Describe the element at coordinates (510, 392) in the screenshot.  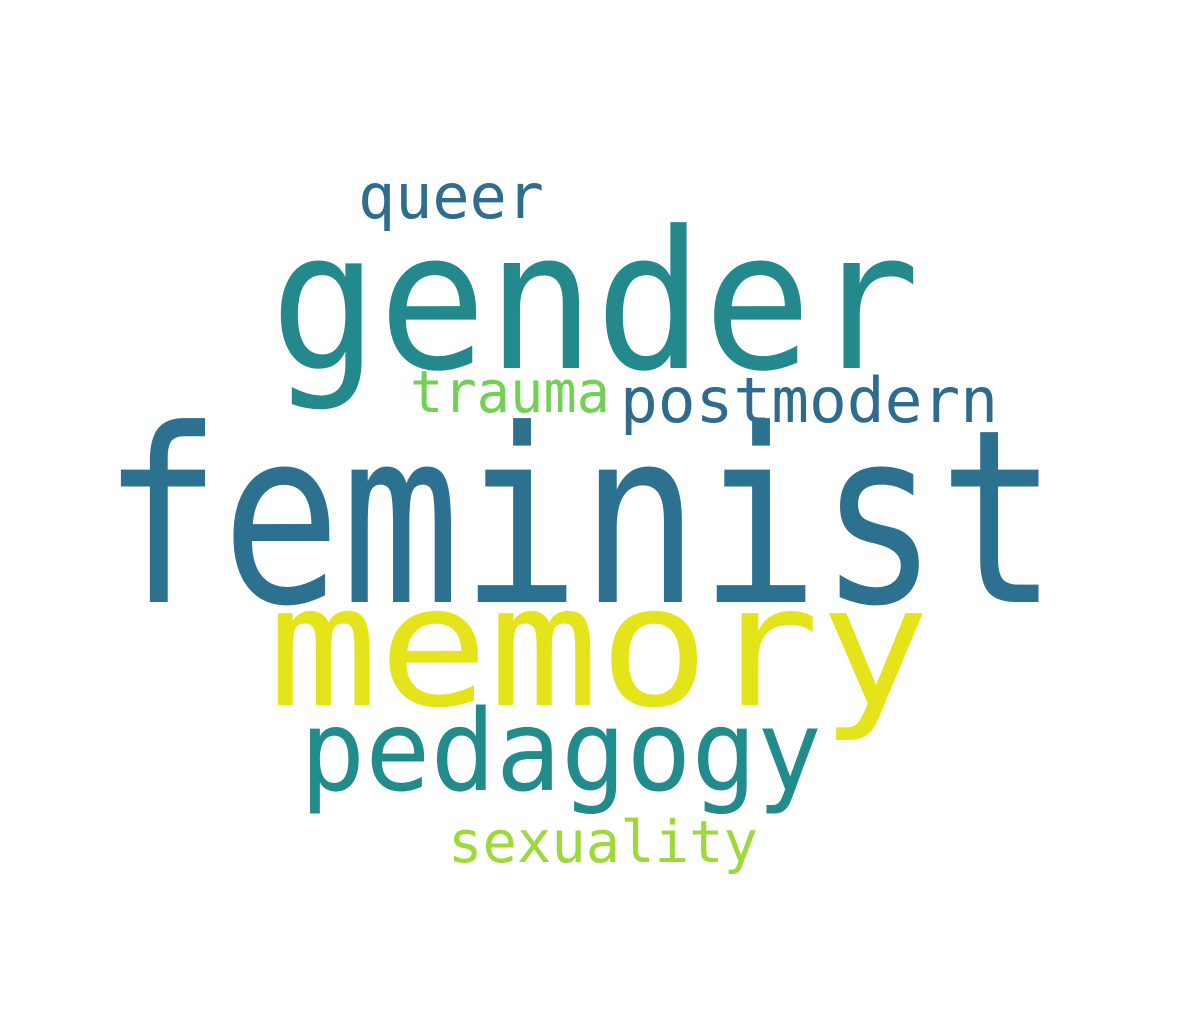
I see `word-trauma: trauma` at that location.